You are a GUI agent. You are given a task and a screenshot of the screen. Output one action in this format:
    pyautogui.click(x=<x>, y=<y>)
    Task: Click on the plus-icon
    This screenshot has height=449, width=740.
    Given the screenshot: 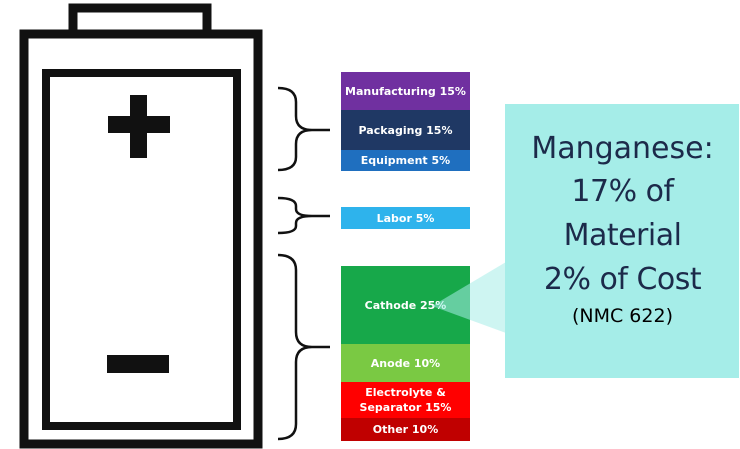 What is the action you would take?
    pyautogui.click(x=139, y=126)
    